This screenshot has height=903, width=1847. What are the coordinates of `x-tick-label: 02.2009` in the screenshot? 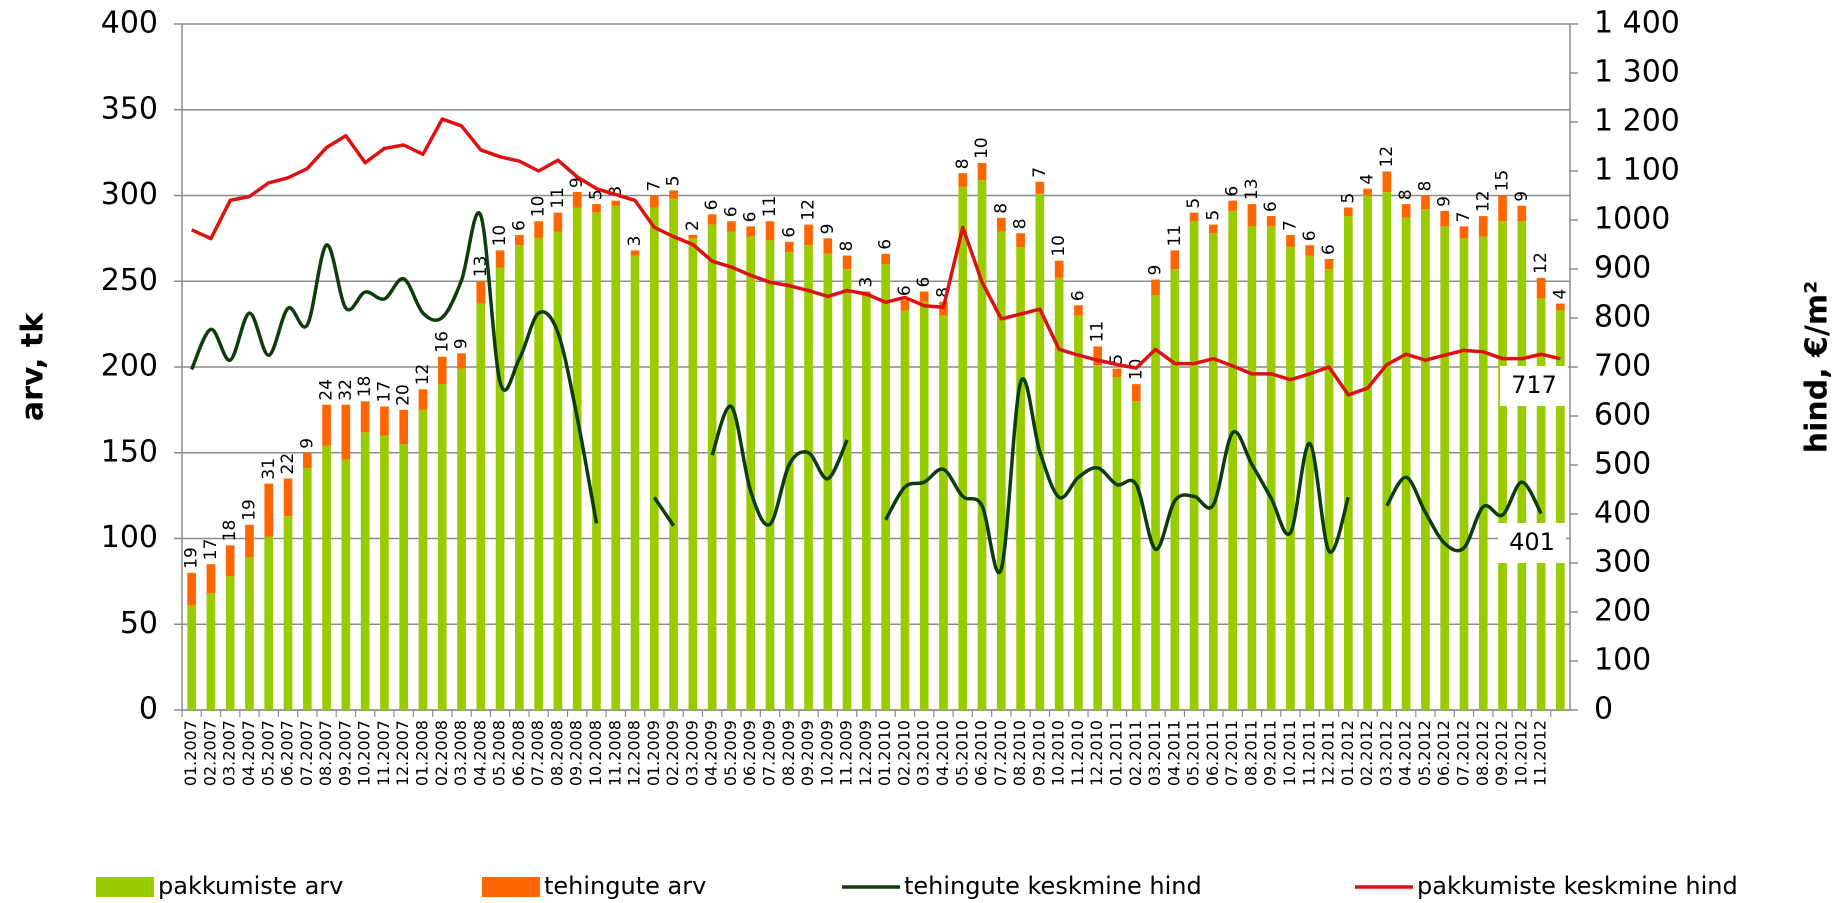 It's located at (672, 753).